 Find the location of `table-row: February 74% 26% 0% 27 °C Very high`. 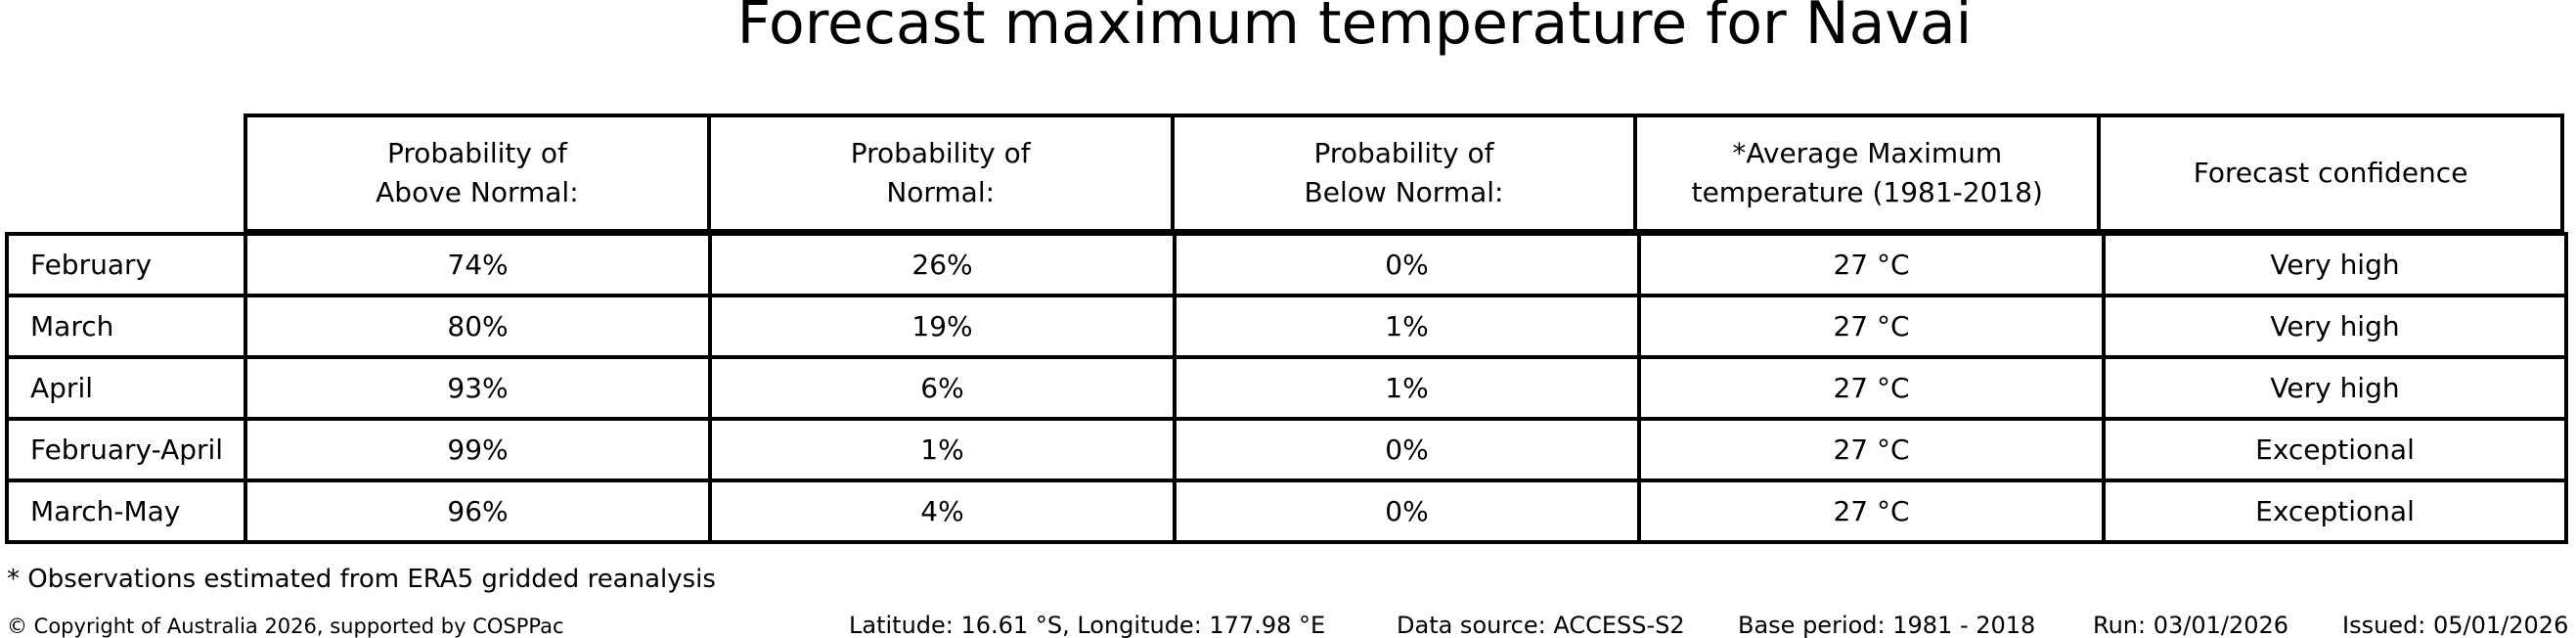

table-row: February 74% 26% 0% 27 °C Very high is located at coordinates (1286, 264).